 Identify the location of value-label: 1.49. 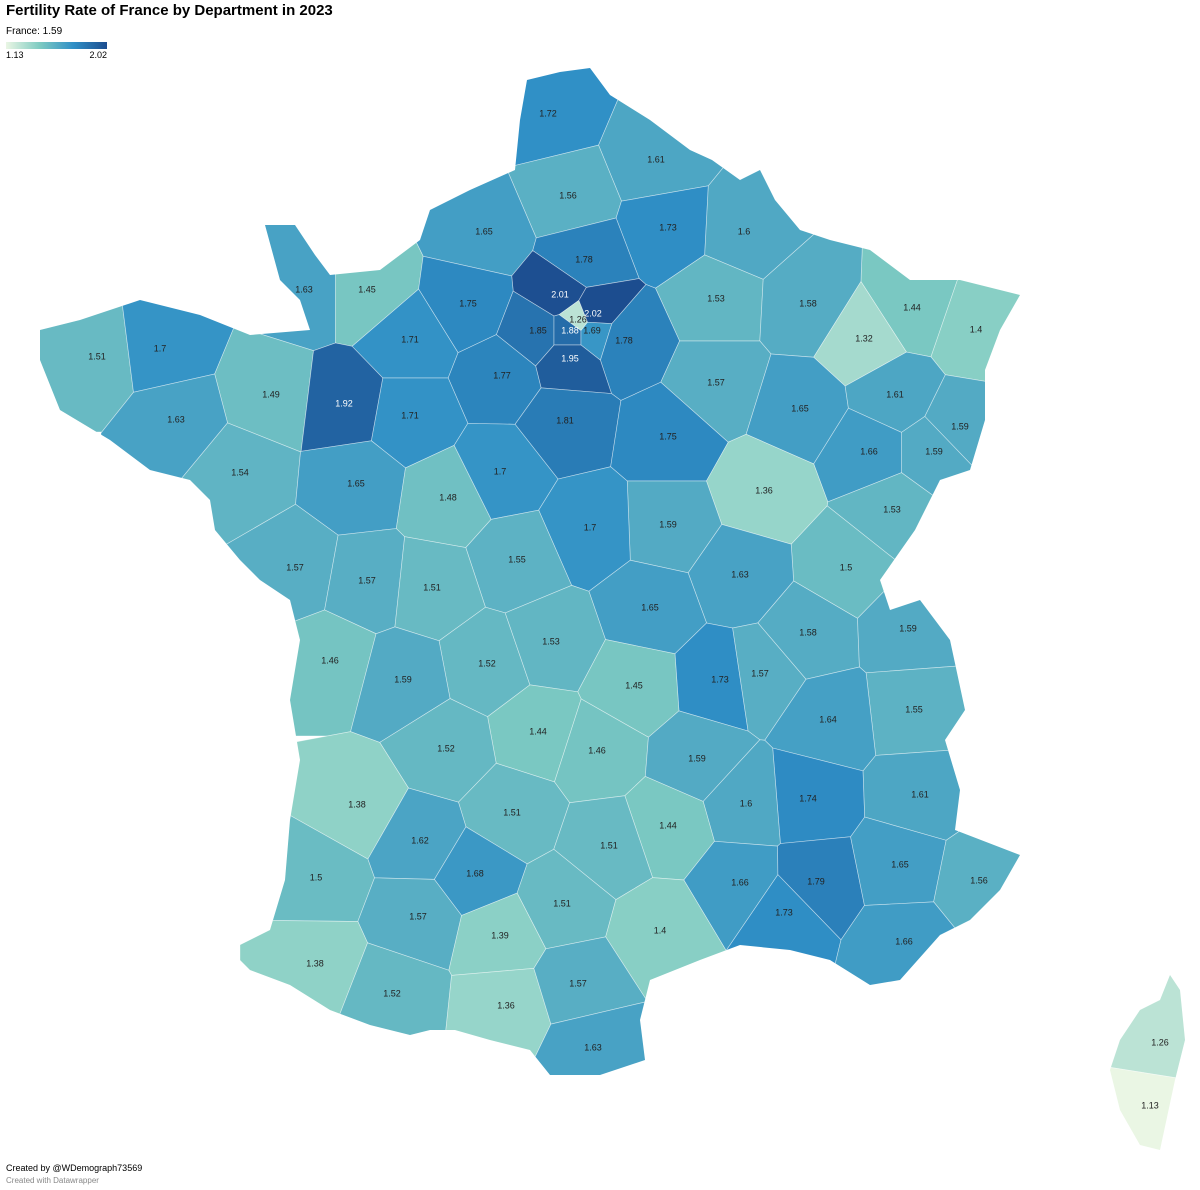
(271, 394).